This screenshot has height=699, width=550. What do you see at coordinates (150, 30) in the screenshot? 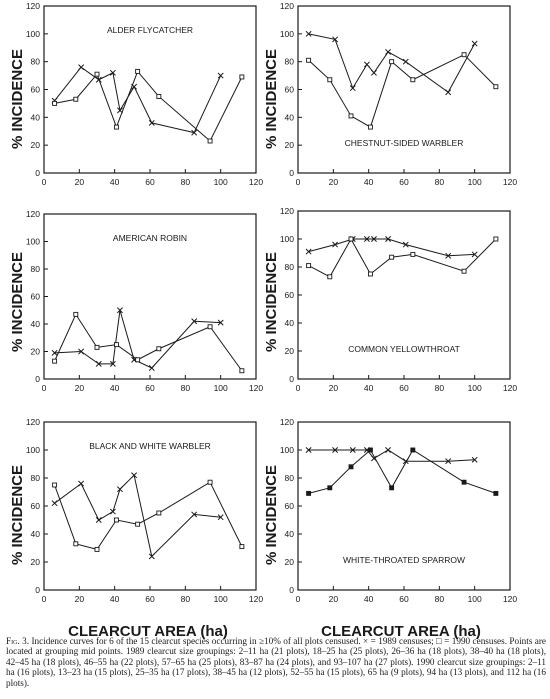
I see `panel-title: ALDER FLYCATCHER` at bounding box center [150, 30].